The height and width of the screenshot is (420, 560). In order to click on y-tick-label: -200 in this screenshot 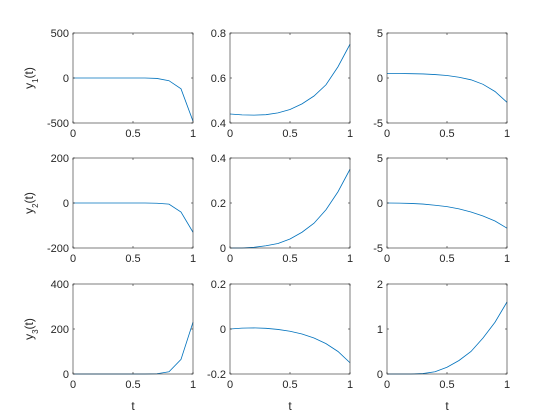, I will do `click(58, 249)`.